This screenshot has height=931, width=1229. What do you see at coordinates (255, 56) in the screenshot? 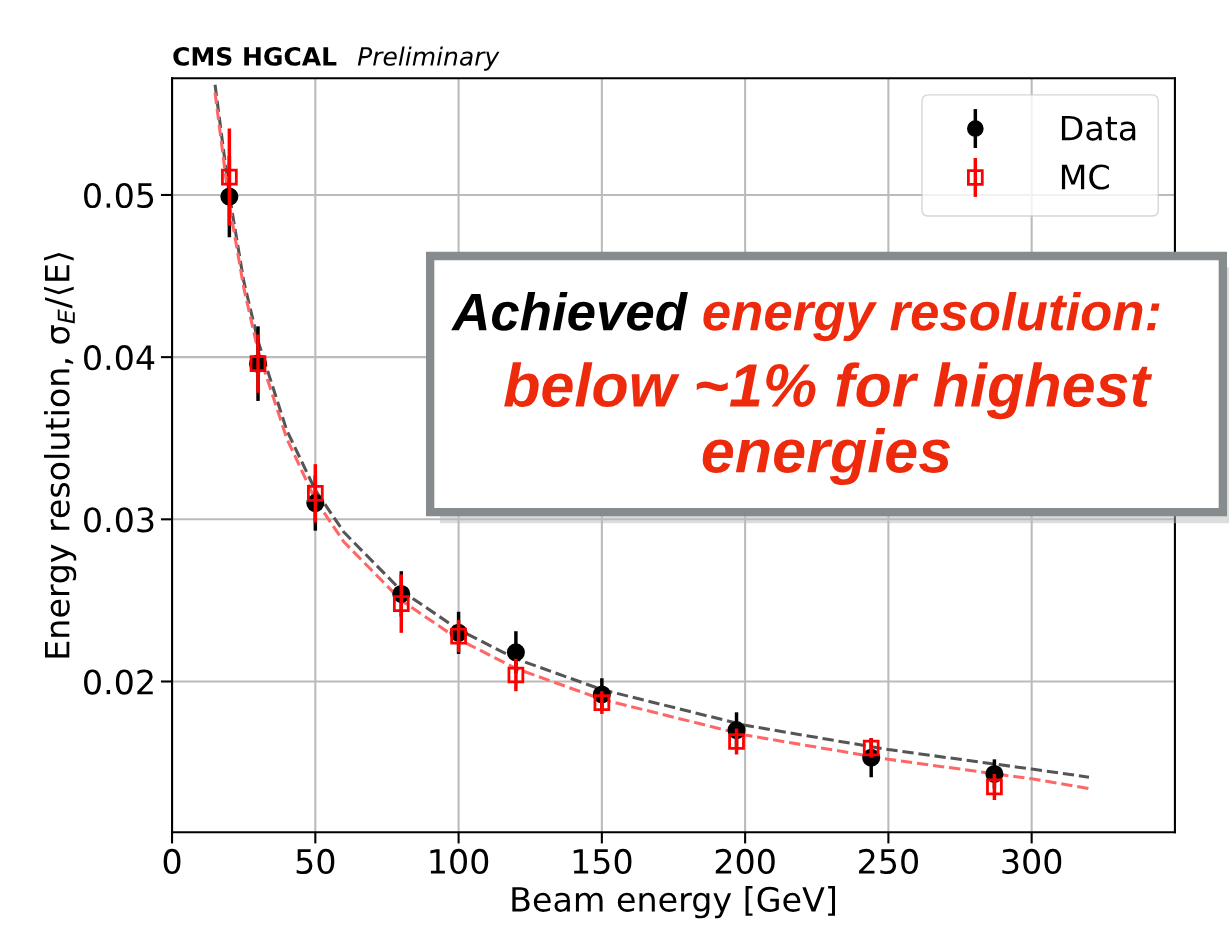
I see `chart-title: CMS HGCAL` at bounding box center [255, 56].